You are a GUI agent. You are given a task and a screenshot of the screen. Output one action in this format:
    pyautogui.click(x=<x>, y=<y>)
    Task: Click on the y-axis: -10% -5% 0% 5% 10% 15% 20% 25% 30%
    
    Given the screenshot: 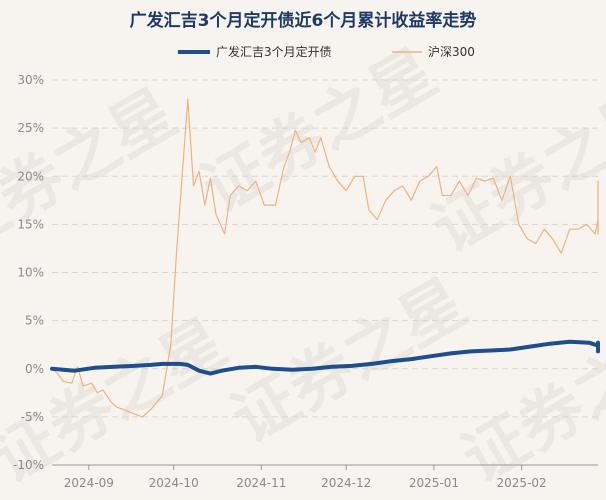 What is the action you would take?
    pyautogui.click(x=28, y=272)
    